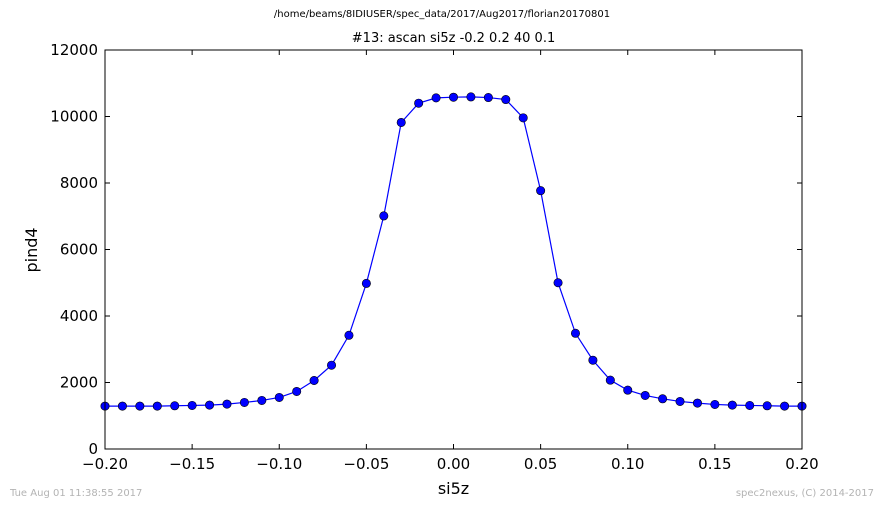  What do you see at coordinates (279, 464) in the screenshot?
I see `x-tick-label: −0.10` at bounding box center [279, 464].